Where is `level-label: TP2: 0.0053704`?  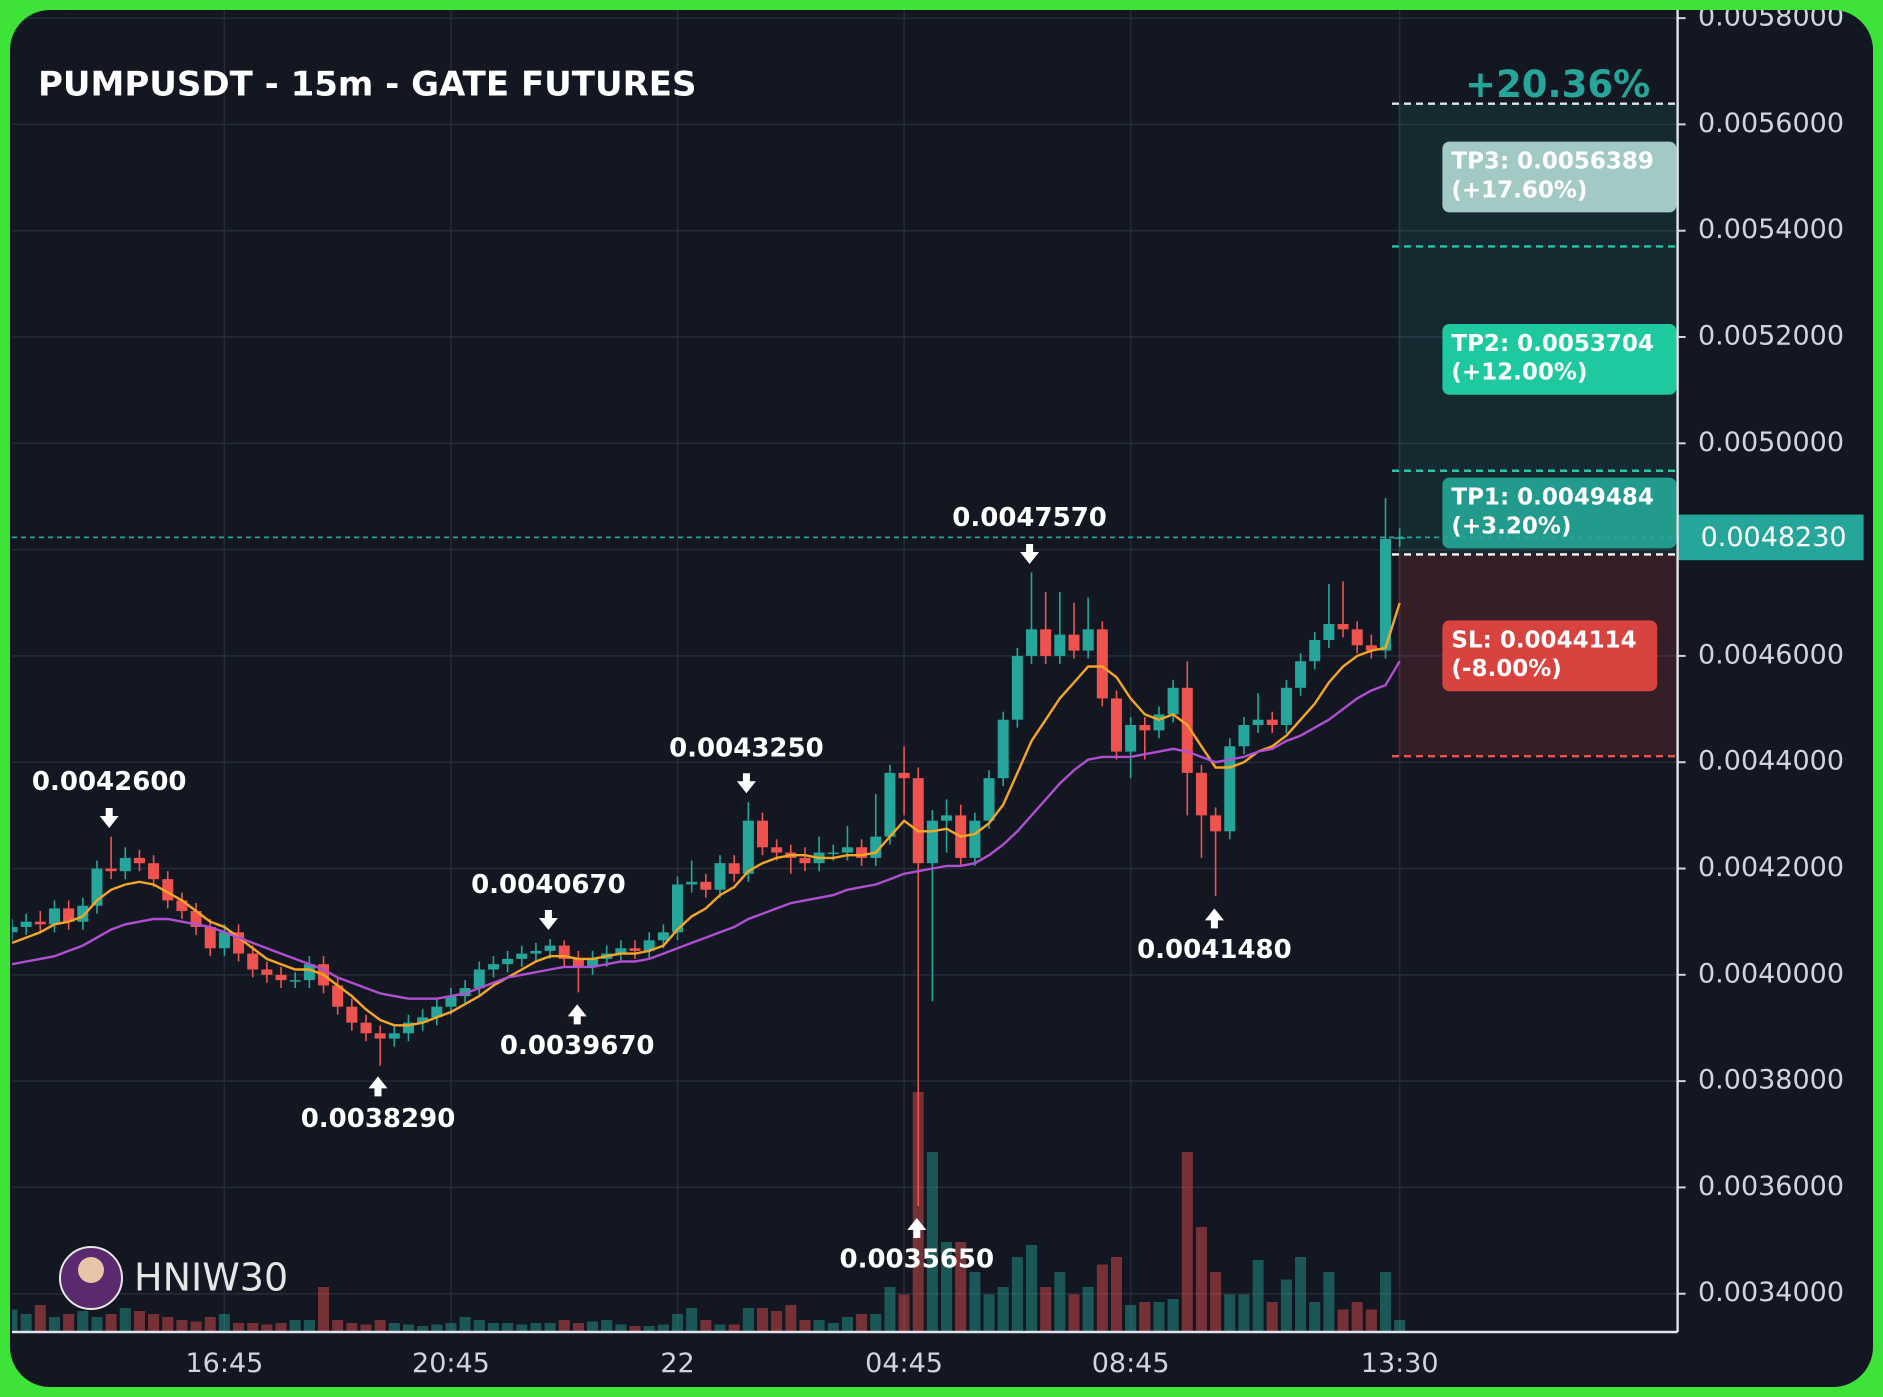 level-label: TP2: 0.0053704 is located at coordinates (1552, 344).